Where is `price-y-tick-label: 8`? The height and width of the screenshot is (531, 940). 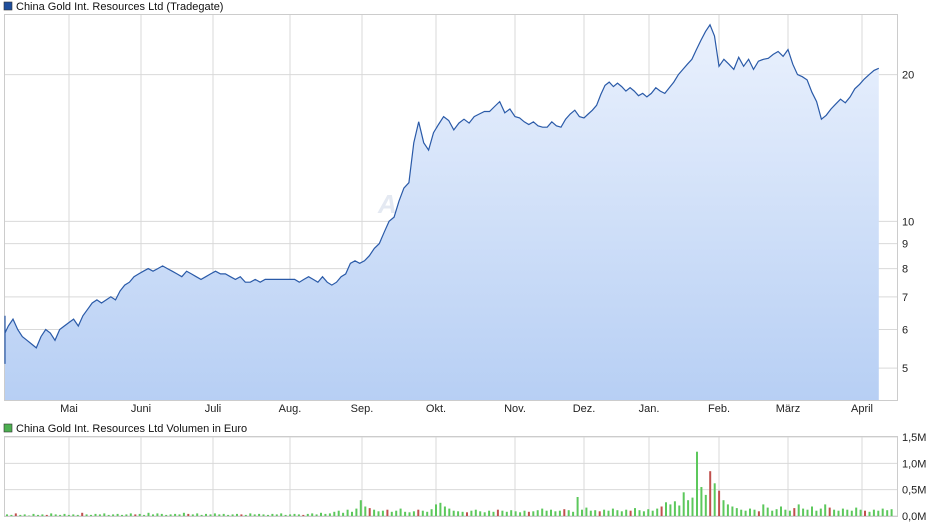
price-y-tick-label: 8 is located at coordinates (905, 270).